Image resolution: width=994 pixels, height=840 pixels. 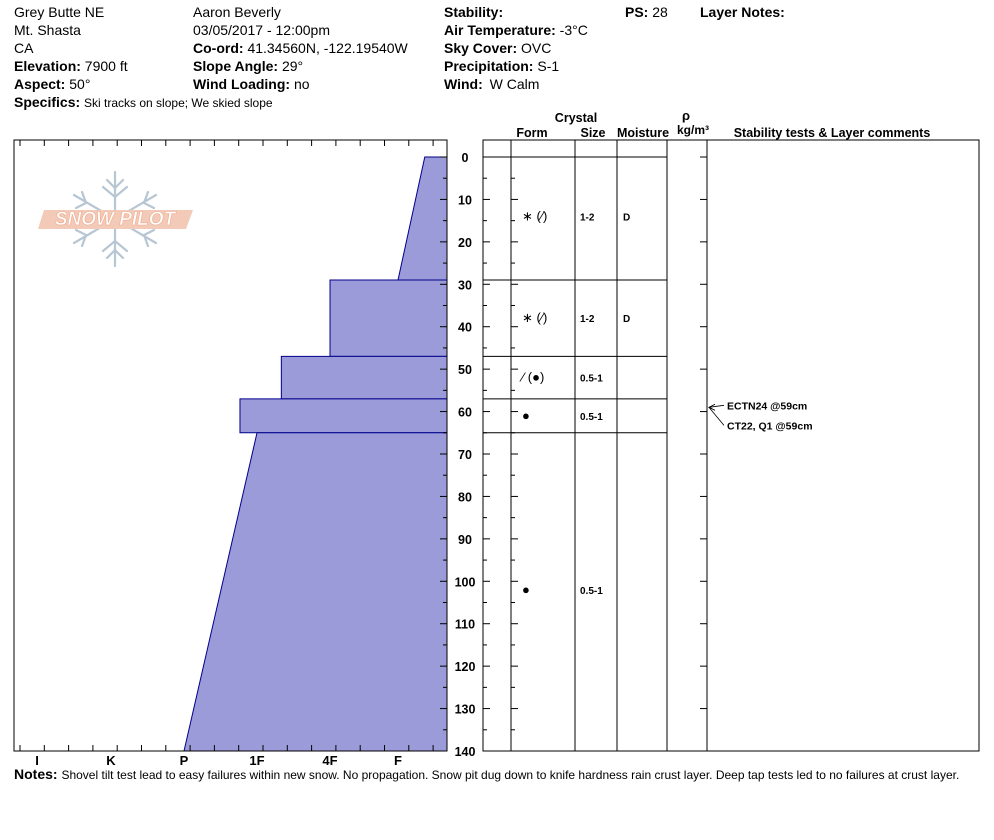 I want to click on depth-tick-label: 40, so click(x=465, y=328).